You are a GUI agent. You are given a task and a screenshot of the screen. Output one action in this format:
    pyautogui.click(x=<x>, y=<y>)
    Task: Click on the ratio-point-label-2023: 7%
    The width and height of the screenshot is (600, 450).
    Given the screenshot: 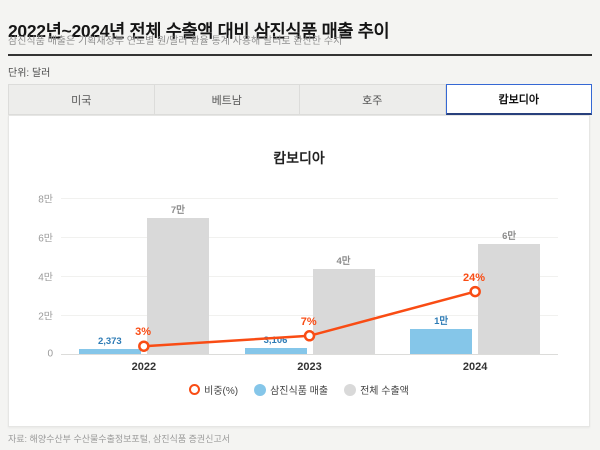 What is the action you would take?
    pyautogui.click(x=308, y=321)
    